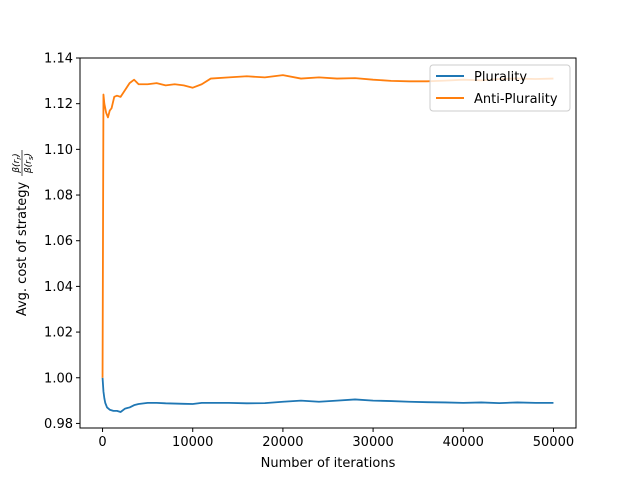  I want to click on x-tick-label: 10000, so click(192, 442).